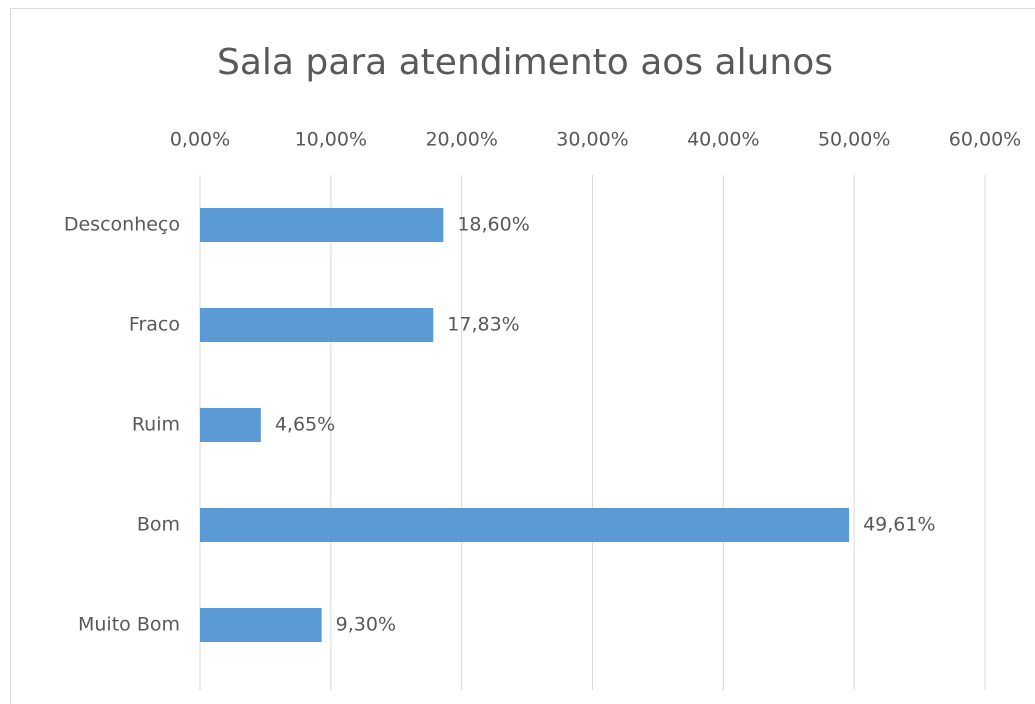  Describe the element at coordinates (305, 425) in the screenshot. I see `data-label: 4,65%` at that location.